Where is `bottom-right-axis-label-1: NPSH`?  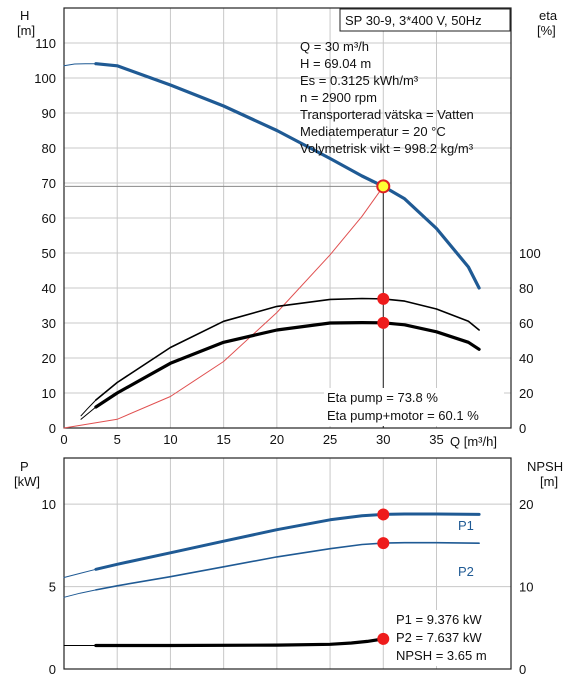 bottom-right-axis-label-1: NPSH is located at coordinates (545, 466).